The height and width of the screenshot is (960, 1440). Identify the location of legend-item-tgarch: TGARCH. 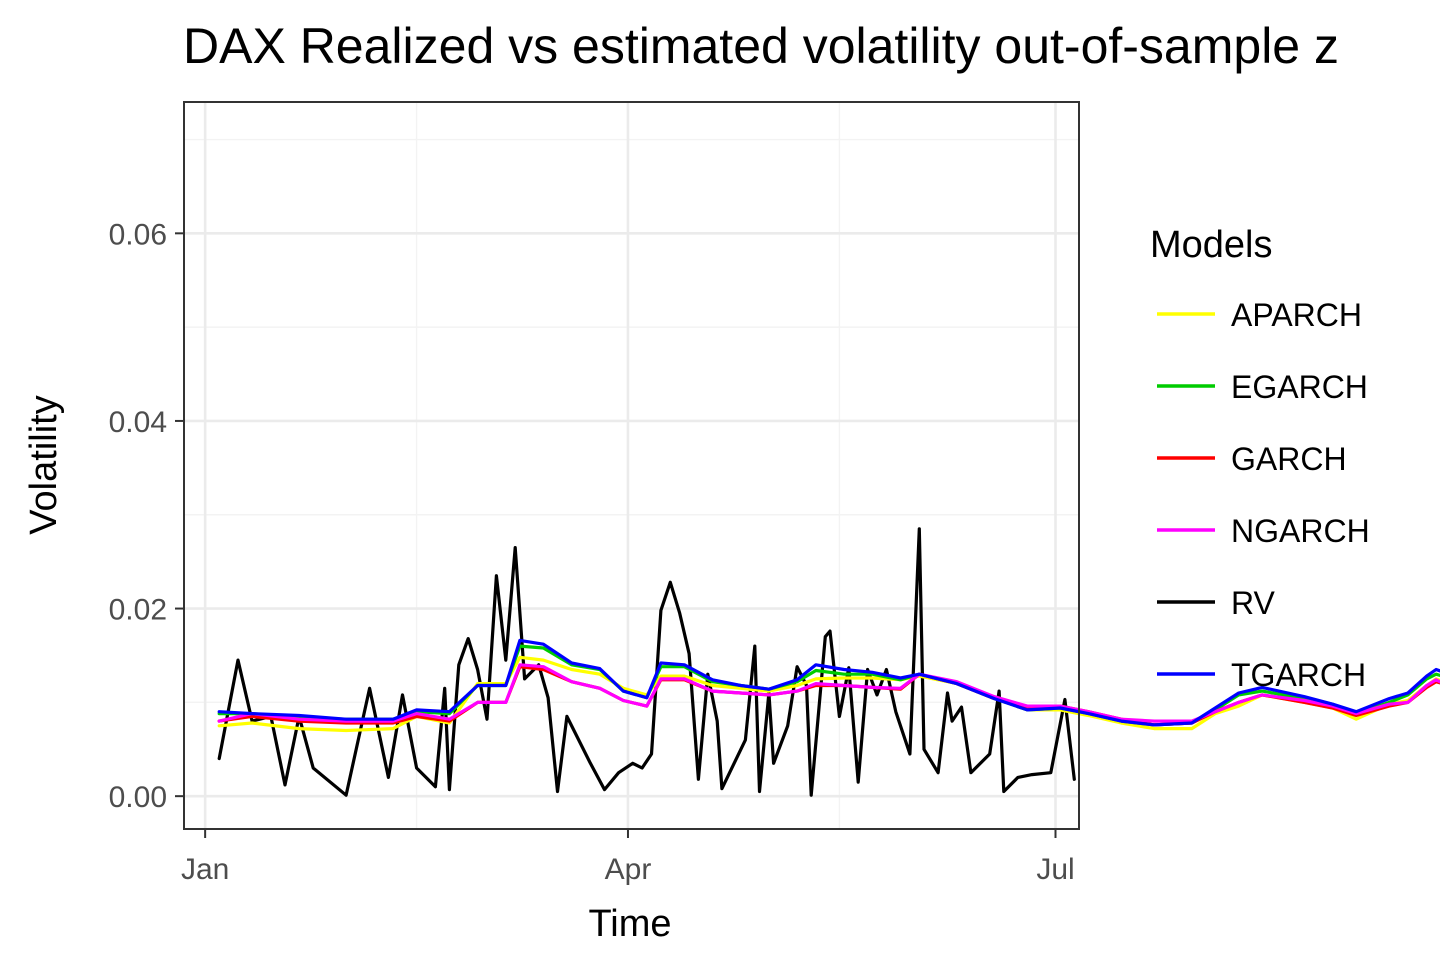
(1261, 675).